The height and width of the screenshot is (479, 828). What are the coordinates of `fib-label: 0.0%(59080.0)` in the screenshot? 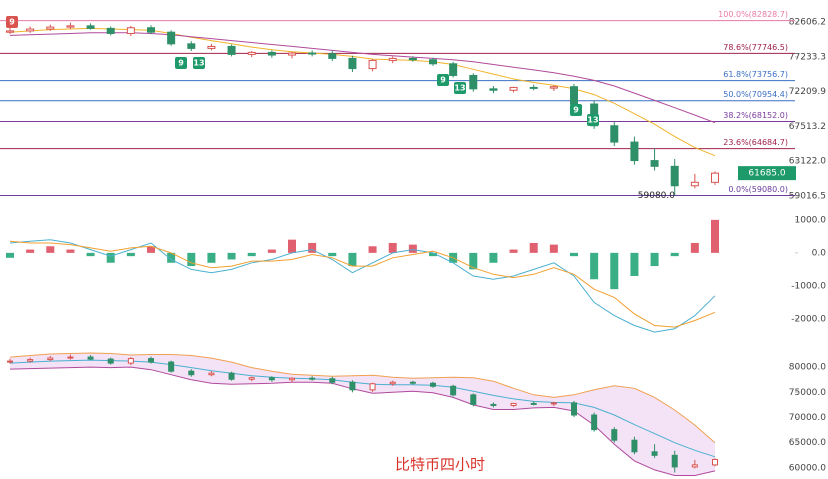 It's located at (758, 189).